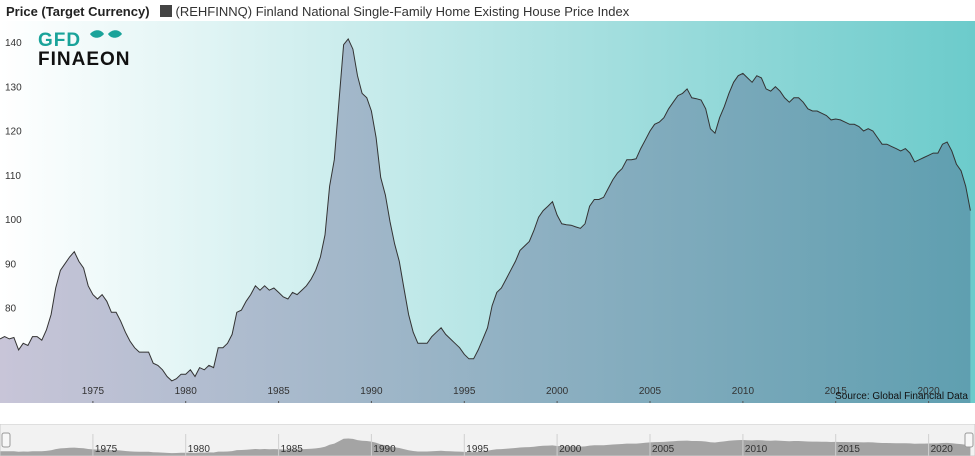  What do you see at coordinates (969, 440) in the screenshot?
I see `navigator-right-handle` at bounding box center [969, 440].